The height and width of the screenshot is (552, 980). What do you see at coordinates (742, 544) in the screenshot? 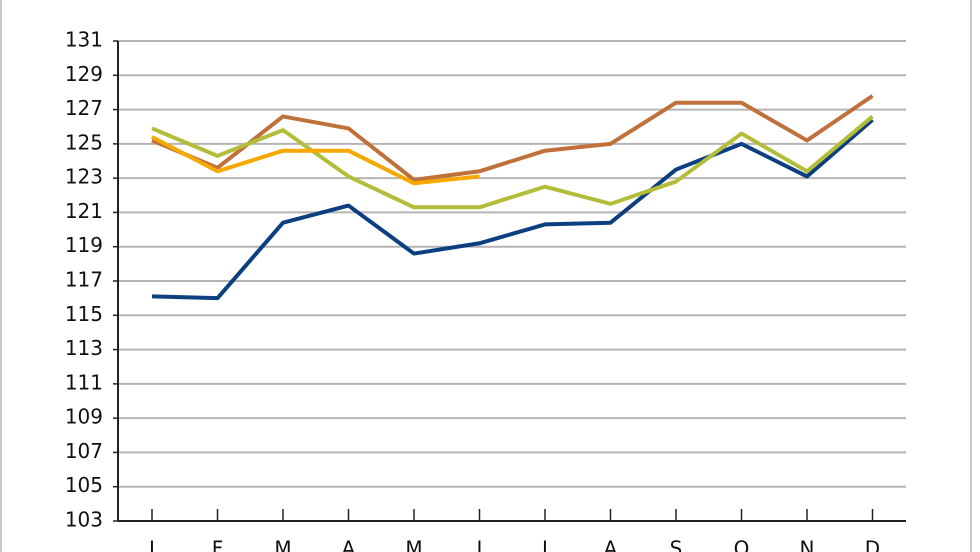
I see `x-tick-label: O` at bounding box center [742, 544].